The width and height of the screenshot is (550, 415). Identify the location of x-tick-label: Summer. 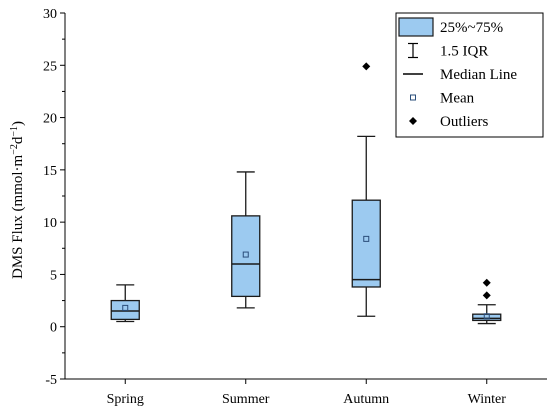
(246, 399).